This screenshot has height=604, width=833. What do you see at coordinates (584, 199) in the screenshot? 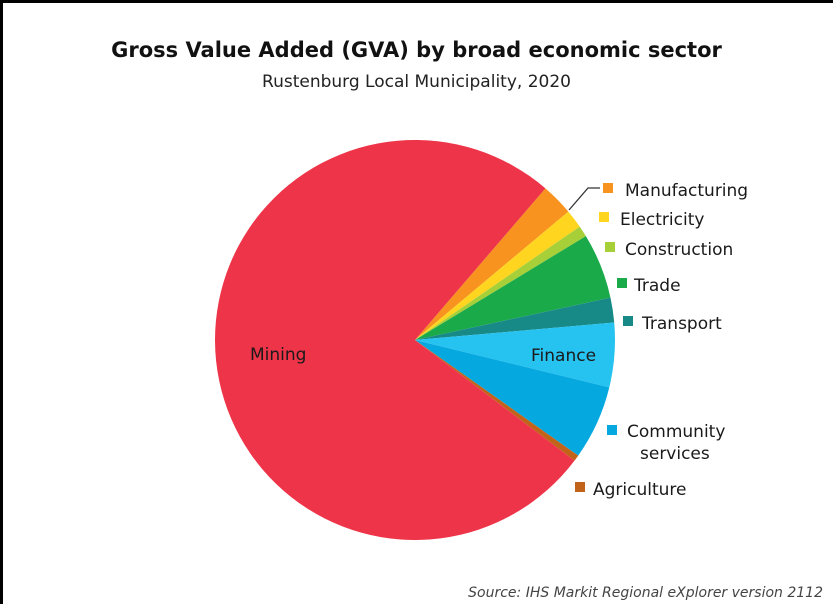
I see `manufacturing-leader-line` at bounding box center [584, 199].